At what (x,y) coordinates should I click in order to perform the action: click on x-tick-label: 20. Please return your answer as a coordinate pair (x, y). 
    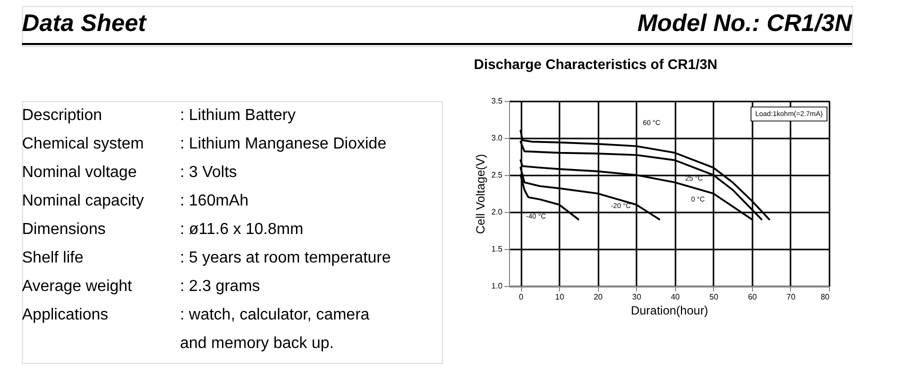
    Looking at the image, I should click on (599, 297).